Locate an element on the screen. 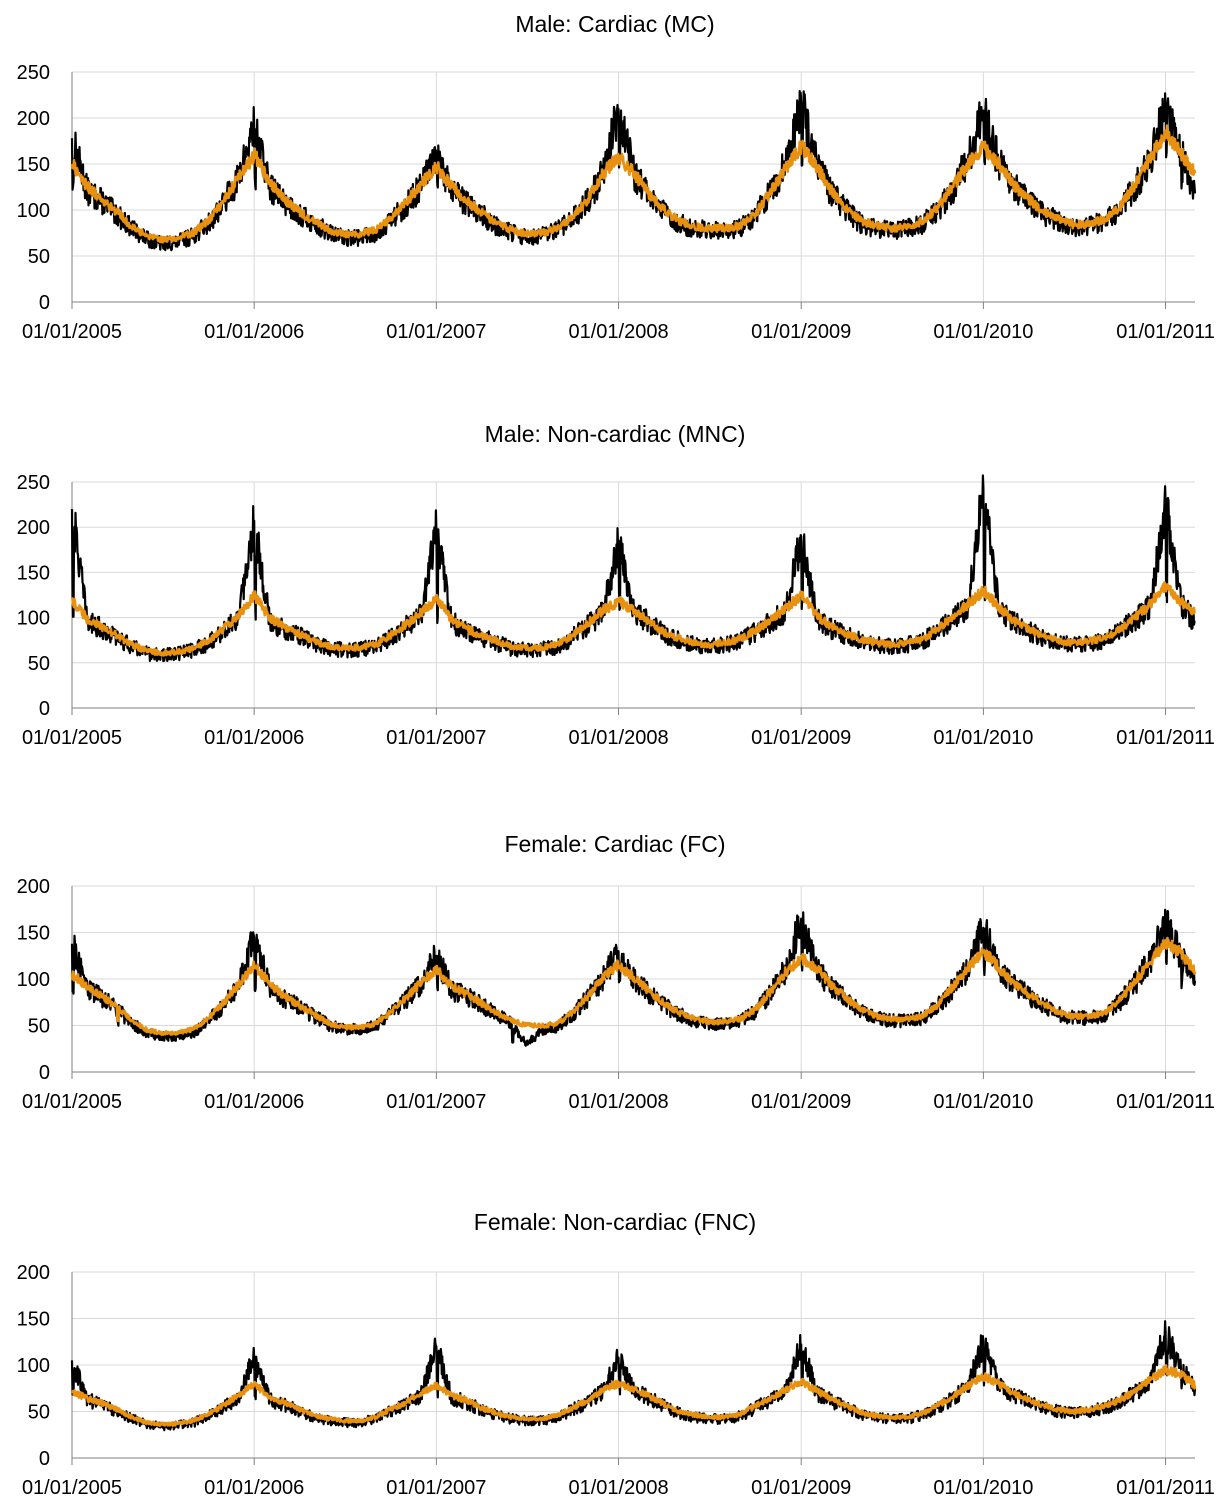 Image resolution: width=1231 pixels, height=1504 pixels. chart-title: Female: Non-cardiac (FNC) is located at coordinates (615, 1222).